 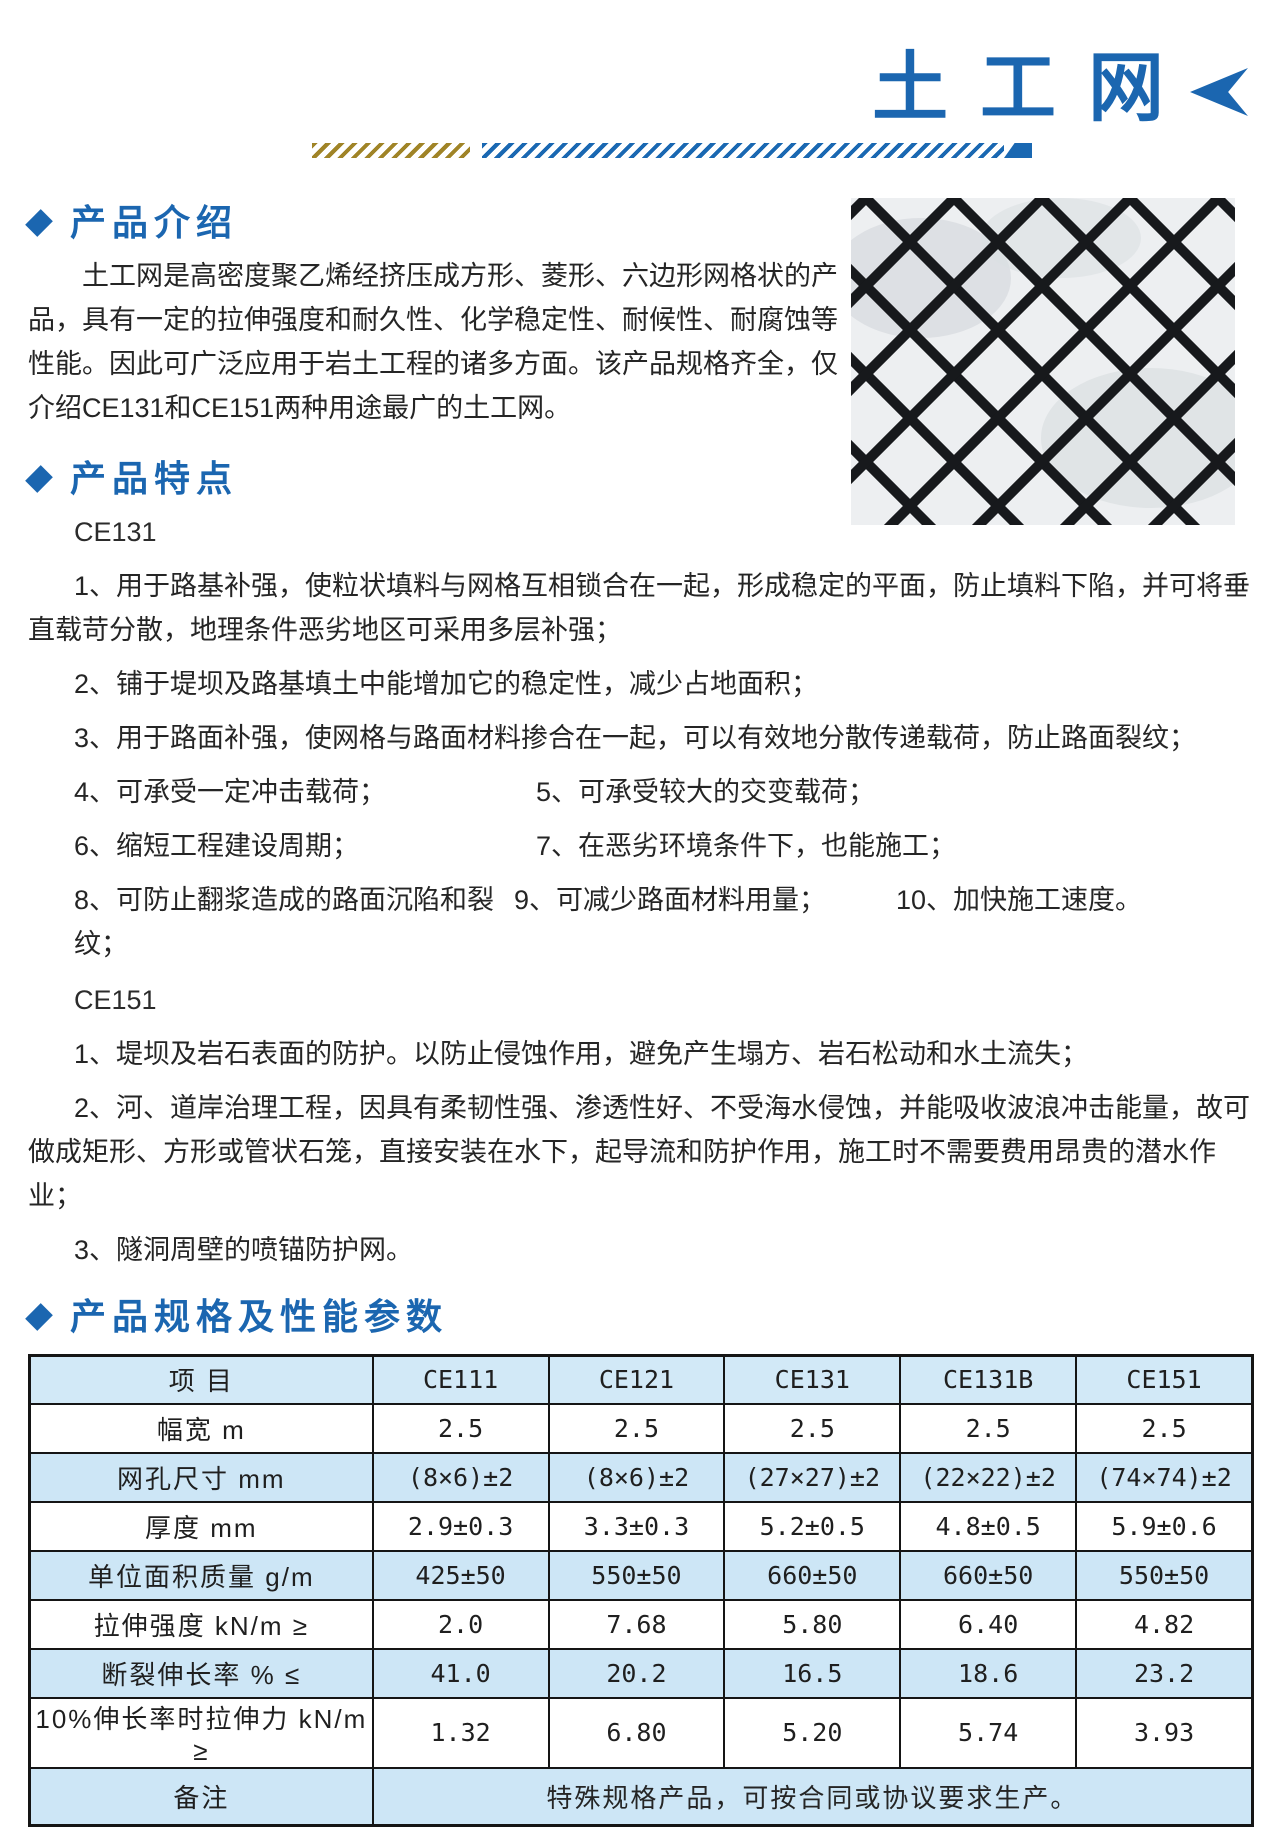 I want to click on divider-end-triangle, so click(x=1018, y=150).